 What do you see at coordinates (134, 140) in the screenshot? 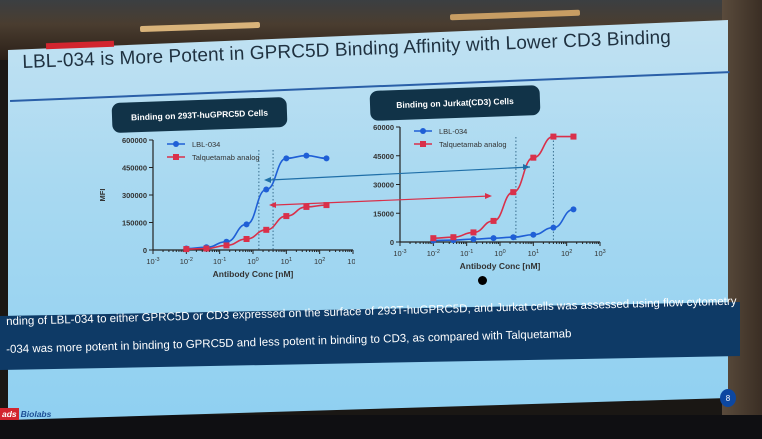
I see `svg-text: 600000` at bounding box center [134, 140].